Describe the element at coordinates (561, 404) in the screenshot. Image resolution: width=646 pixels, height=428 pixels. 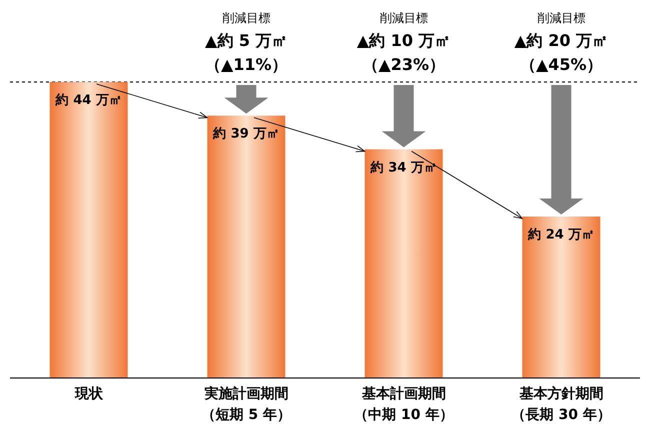
I see `x-tick-label: 基本方針期間（長期 30 年）` at that location.